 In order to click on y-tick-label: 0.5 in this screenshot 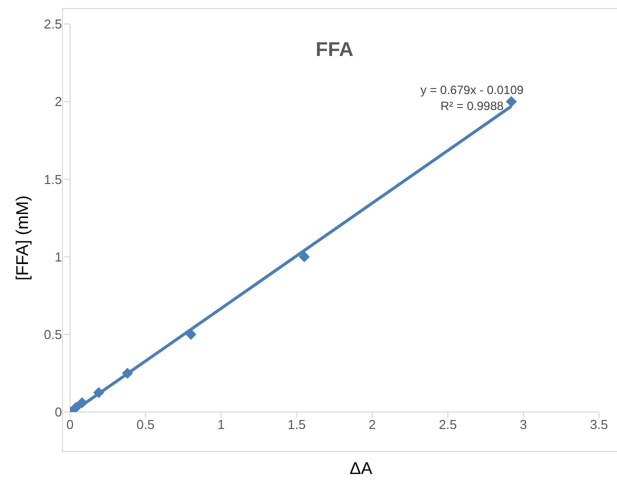, I will do `click(53, 334)`.